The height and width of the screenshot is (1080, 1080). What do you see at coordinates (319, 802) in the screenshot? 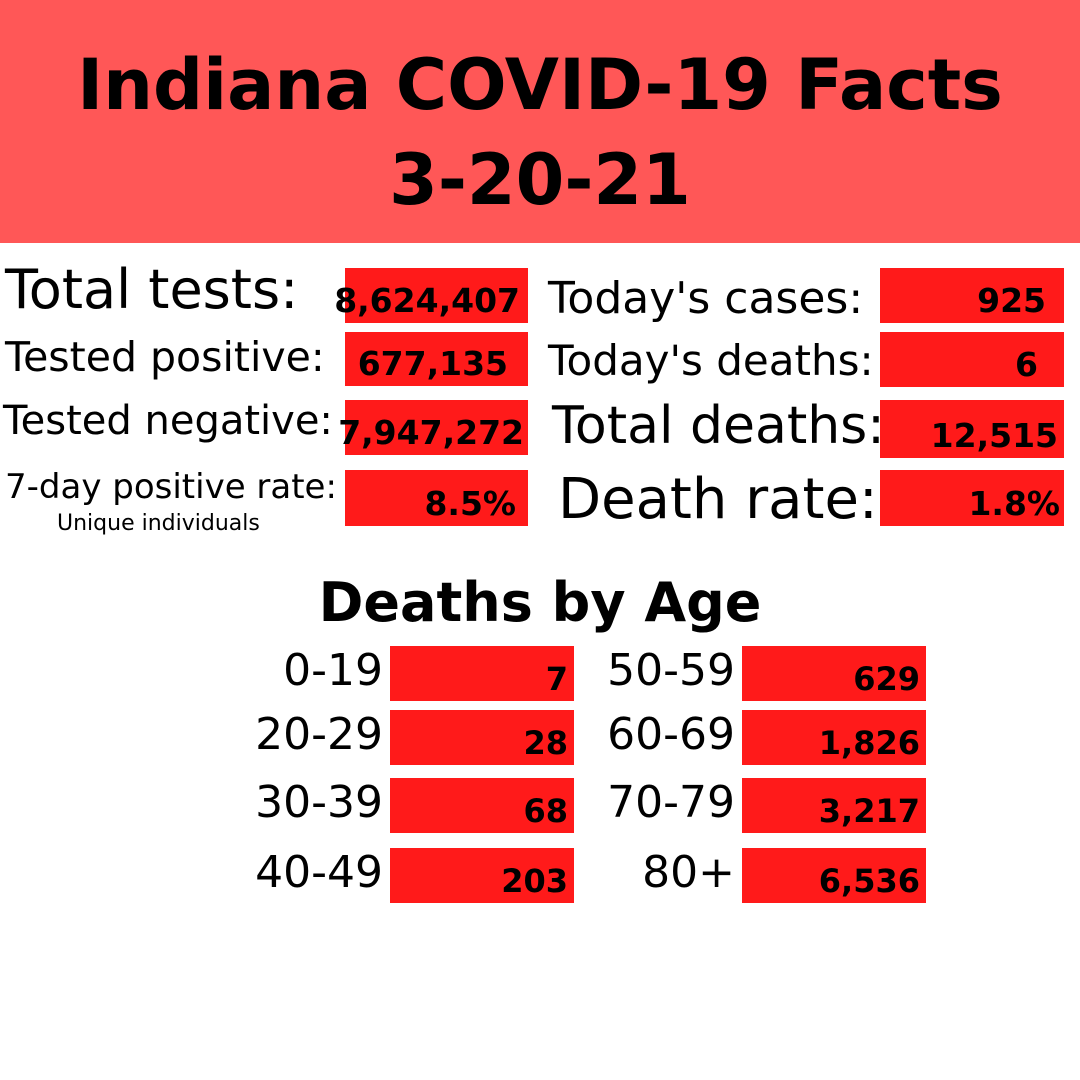
I see `age-label: 30-39` at bounding box center [319, 802].